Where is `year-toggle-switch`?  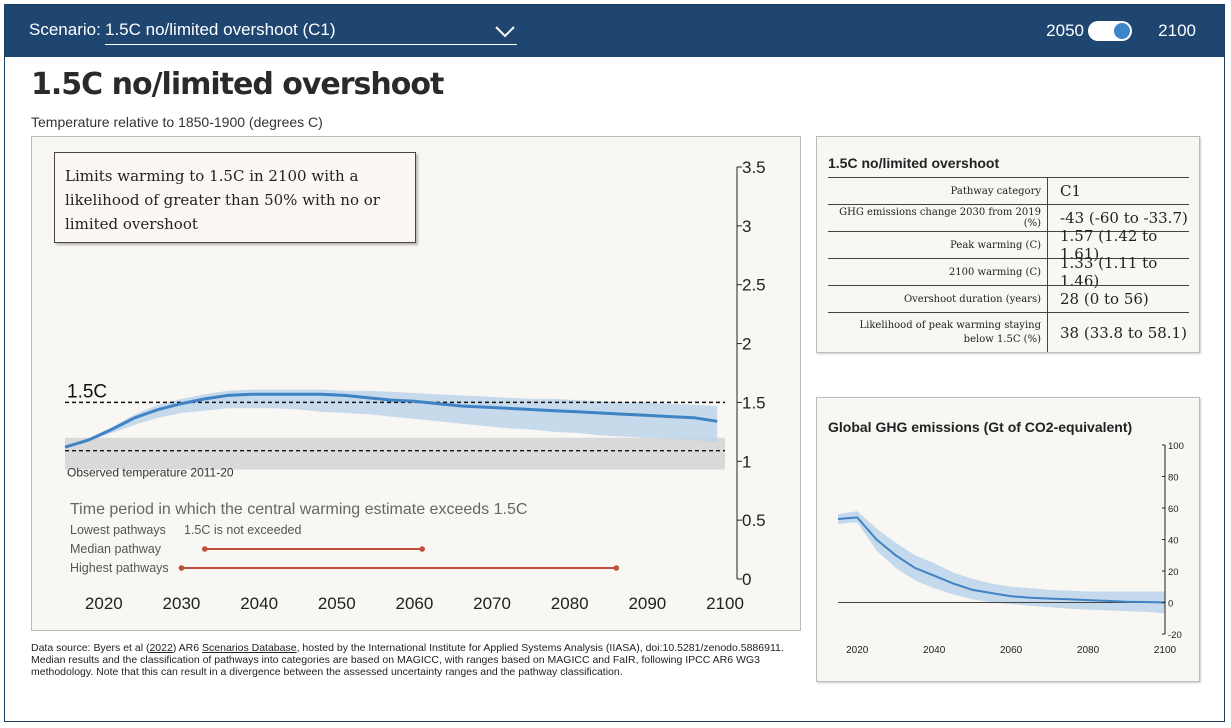
year-toggle-switch is located at coordinates (1110, 31).